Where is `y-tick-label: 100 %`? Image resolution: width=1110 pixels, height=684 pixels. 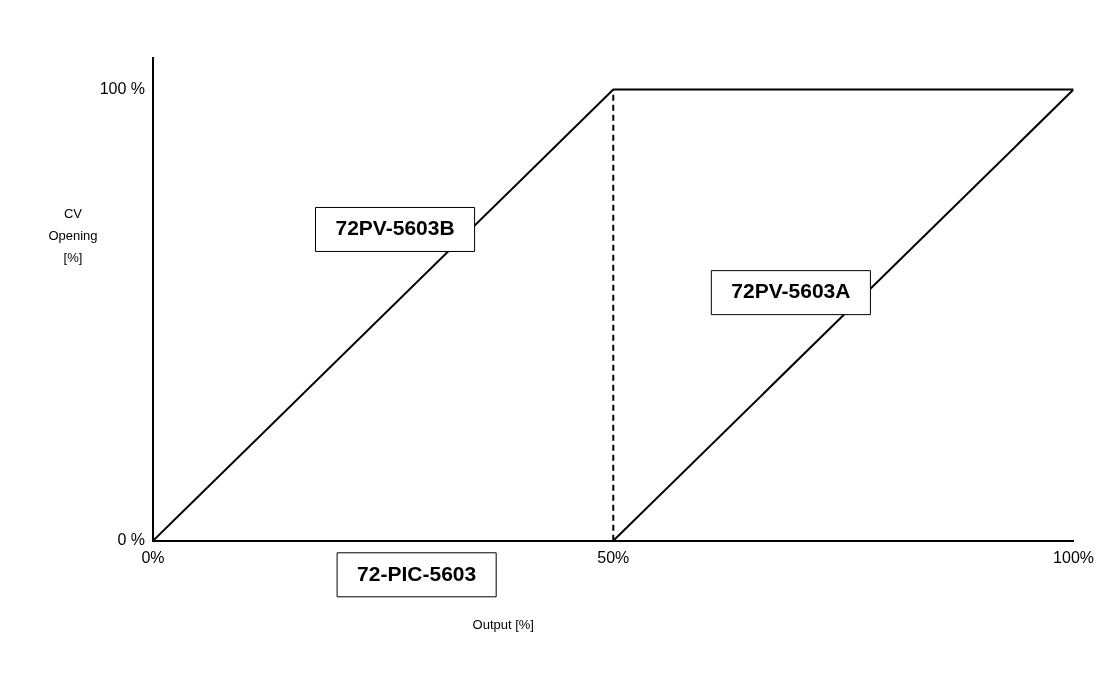
y-tick-label: 100 % is located at coordinates (122, 88).